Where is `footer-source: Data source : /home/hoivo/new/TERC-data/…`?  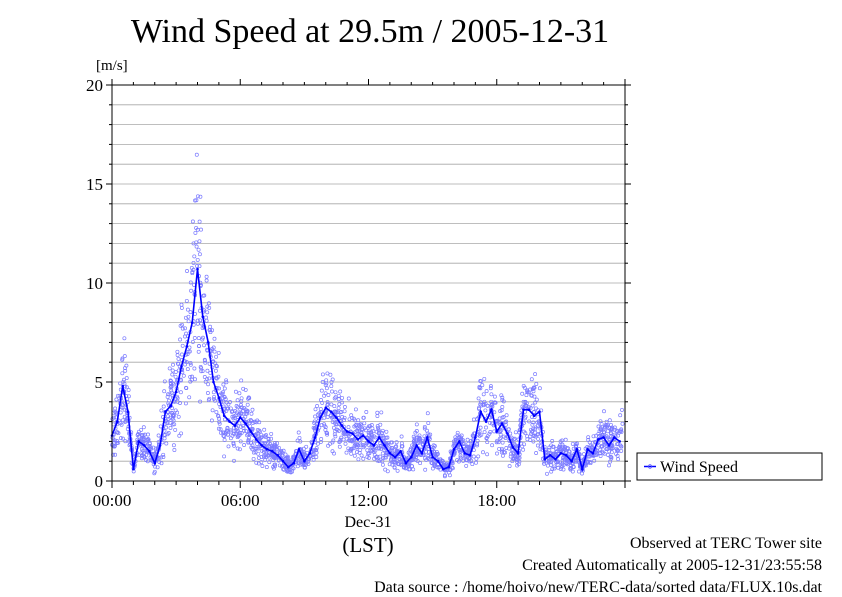 footer-source: Data source : /home/hoivo/new/TERC-data/… is located at coordinates (598, 587).